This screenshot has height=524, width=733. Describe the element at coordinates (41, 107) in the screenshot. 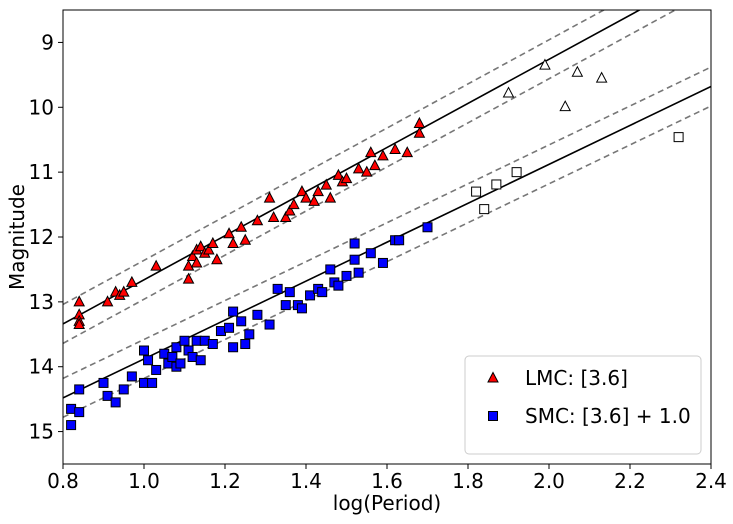

I see `y-tick-label: 10` at that location.